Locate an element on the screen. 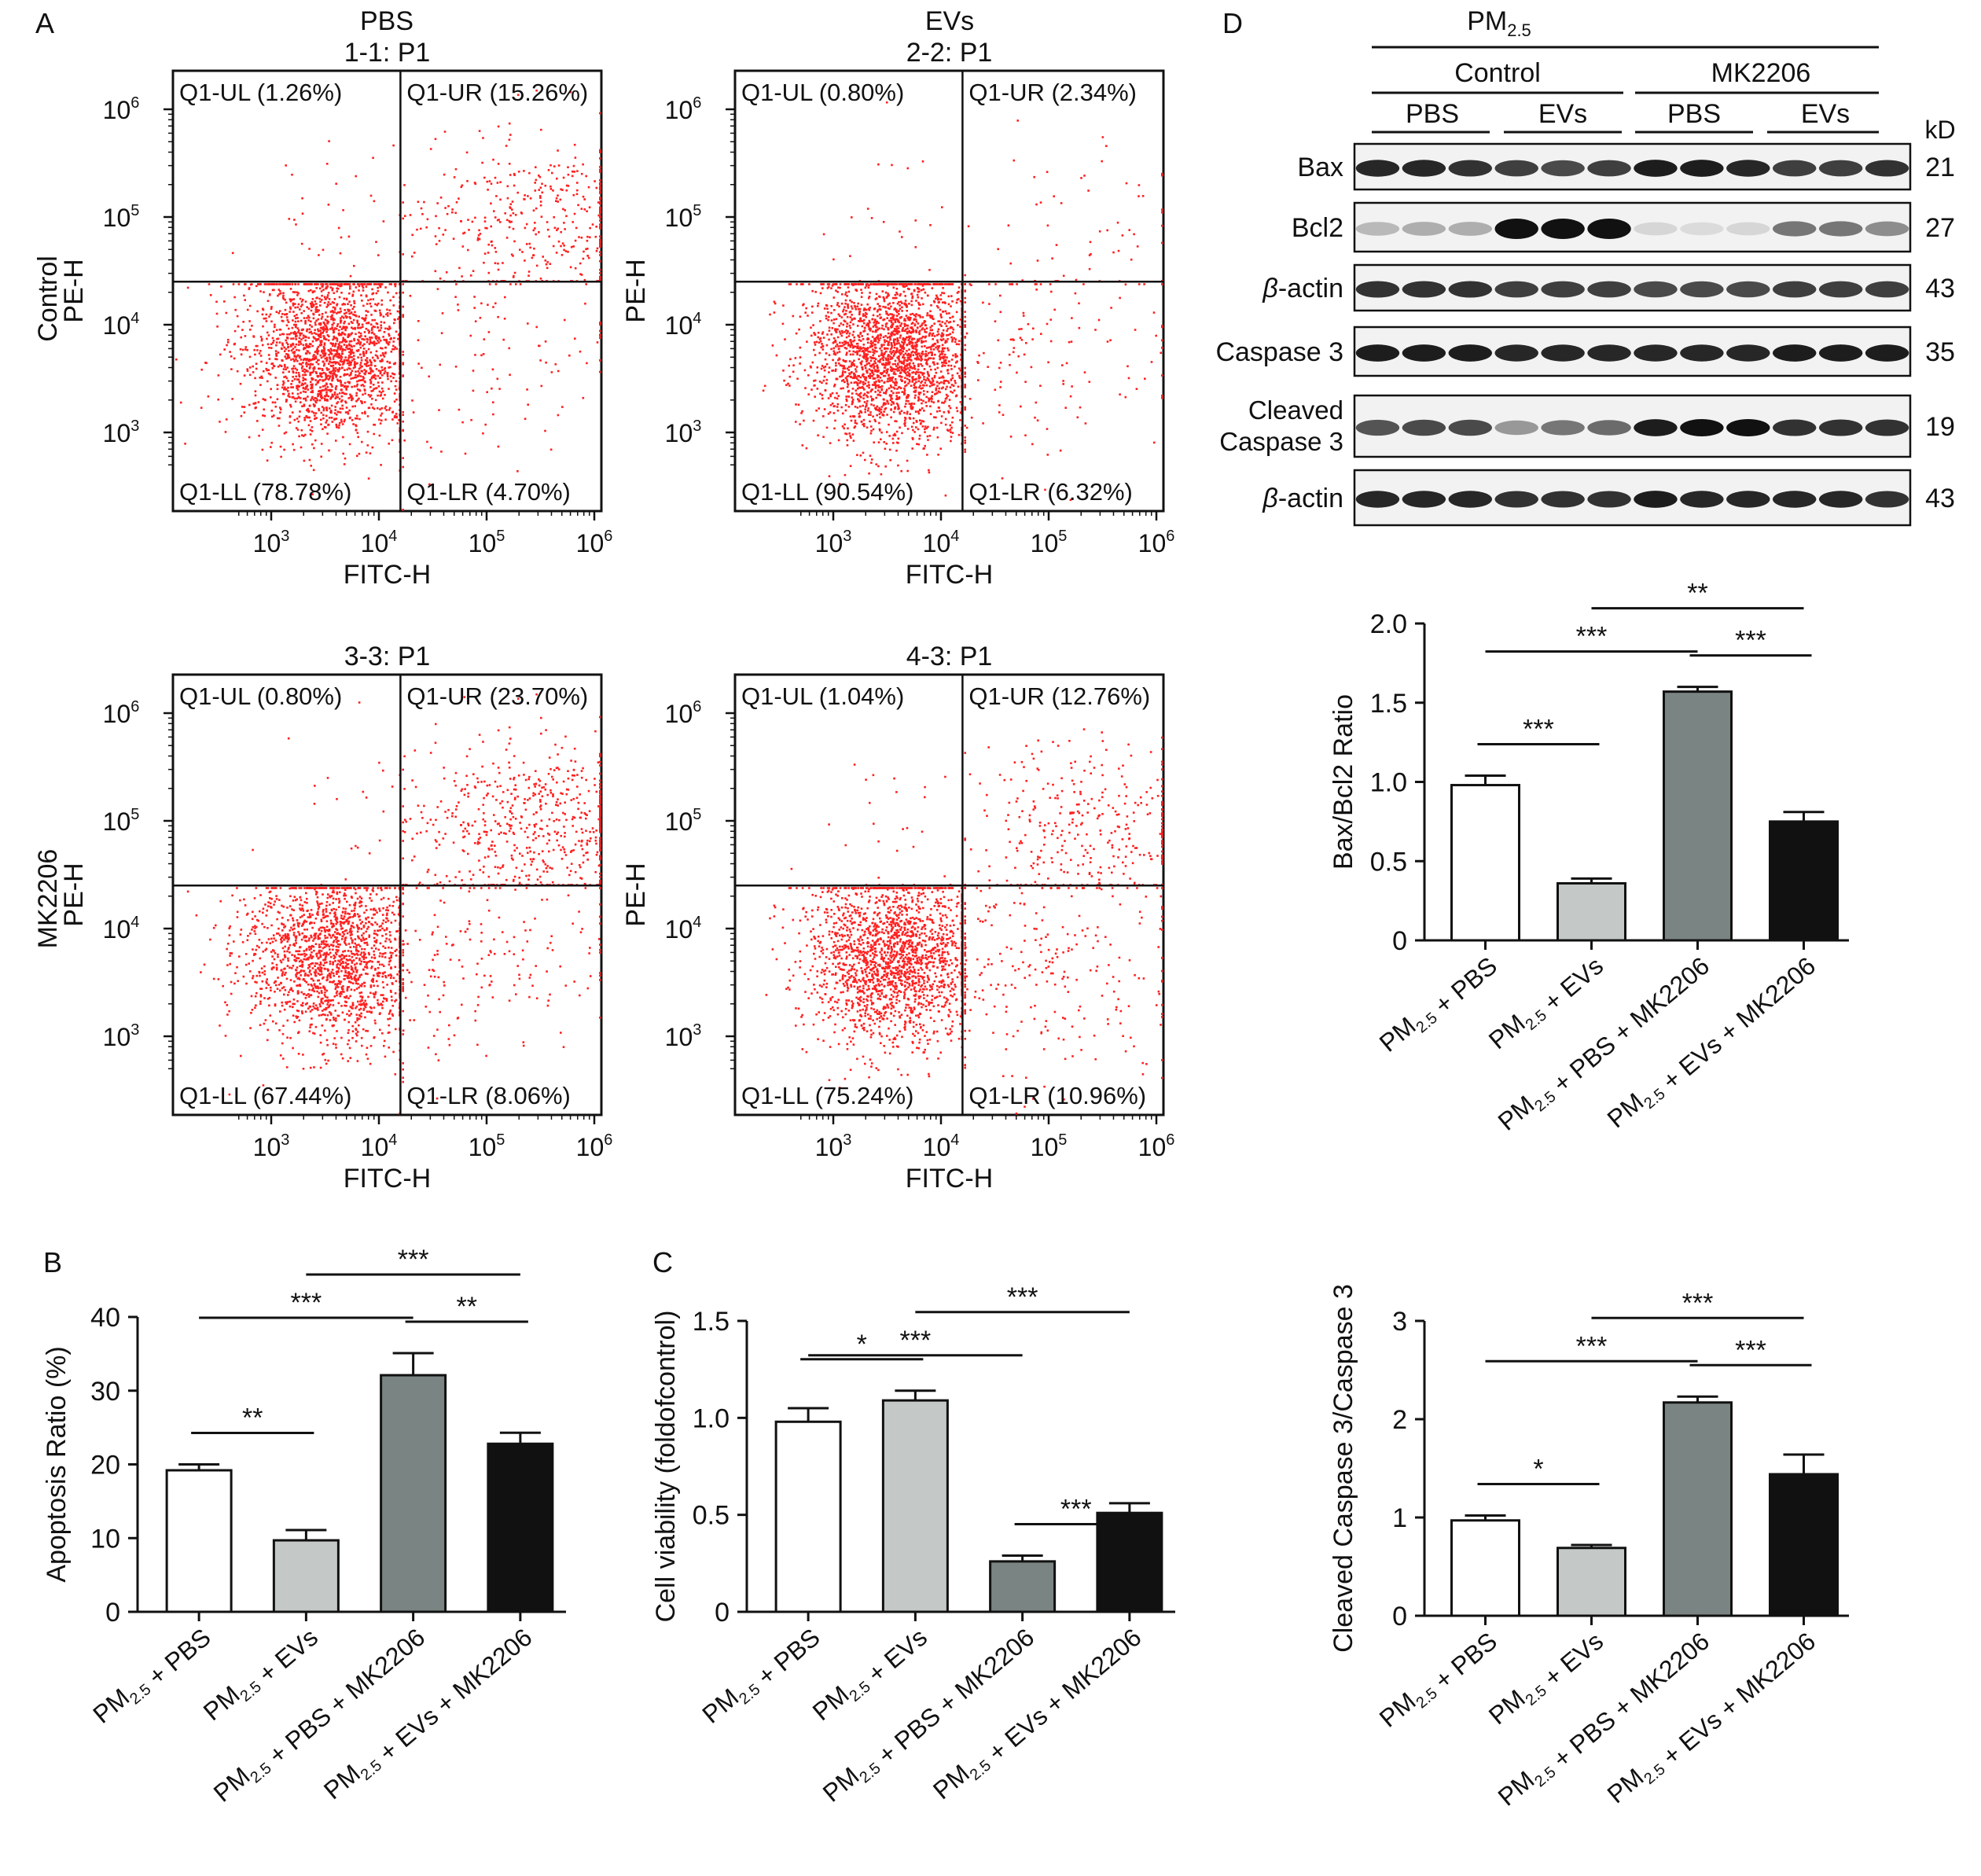 The height and width of the screenshot is (1876, 1981). y-tick-label: 10⁶ is located at coordinates (121, 109).